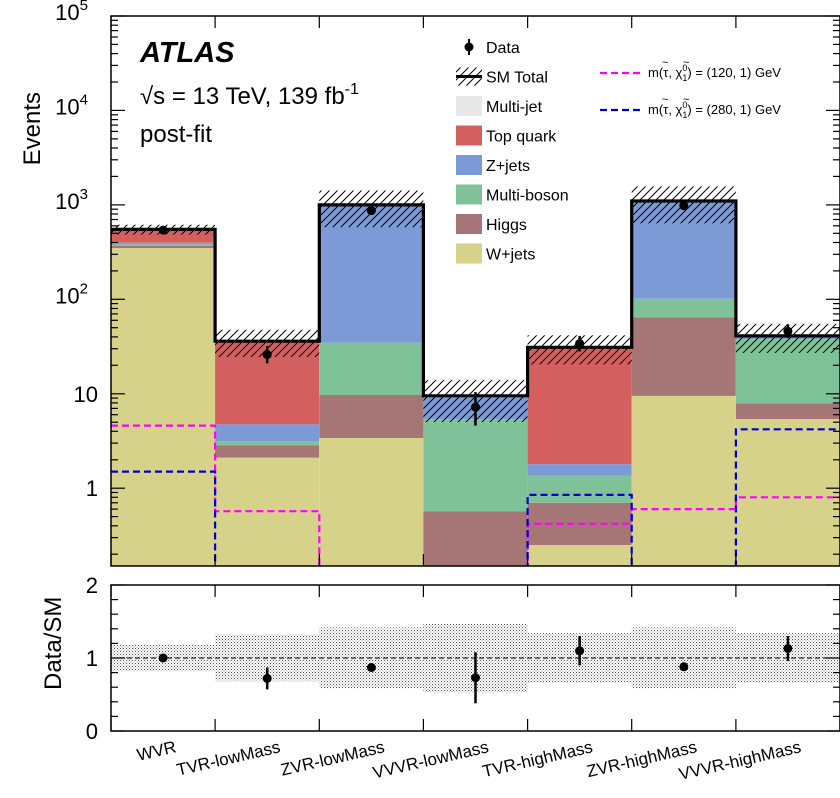 The height and width of the screenshot is (798, 840). I want to click on y-axis-title: Events, so click(32, 128).